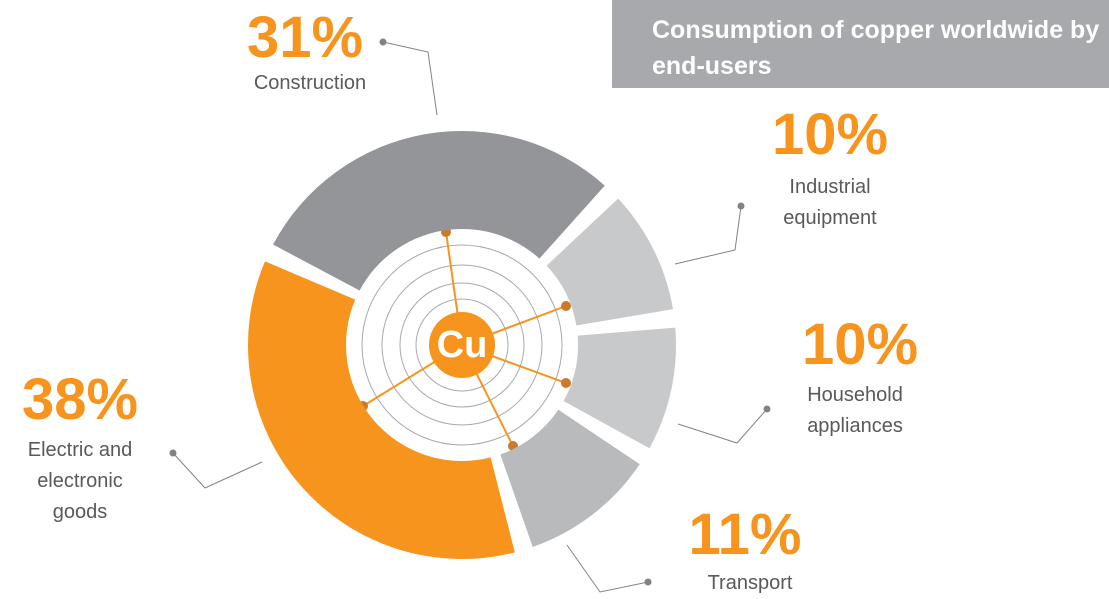  What do you see at coordinates (80, 481) in the screenshot?
I see `category-label: Electric and electronic goods` at bounding box center [80, 481].